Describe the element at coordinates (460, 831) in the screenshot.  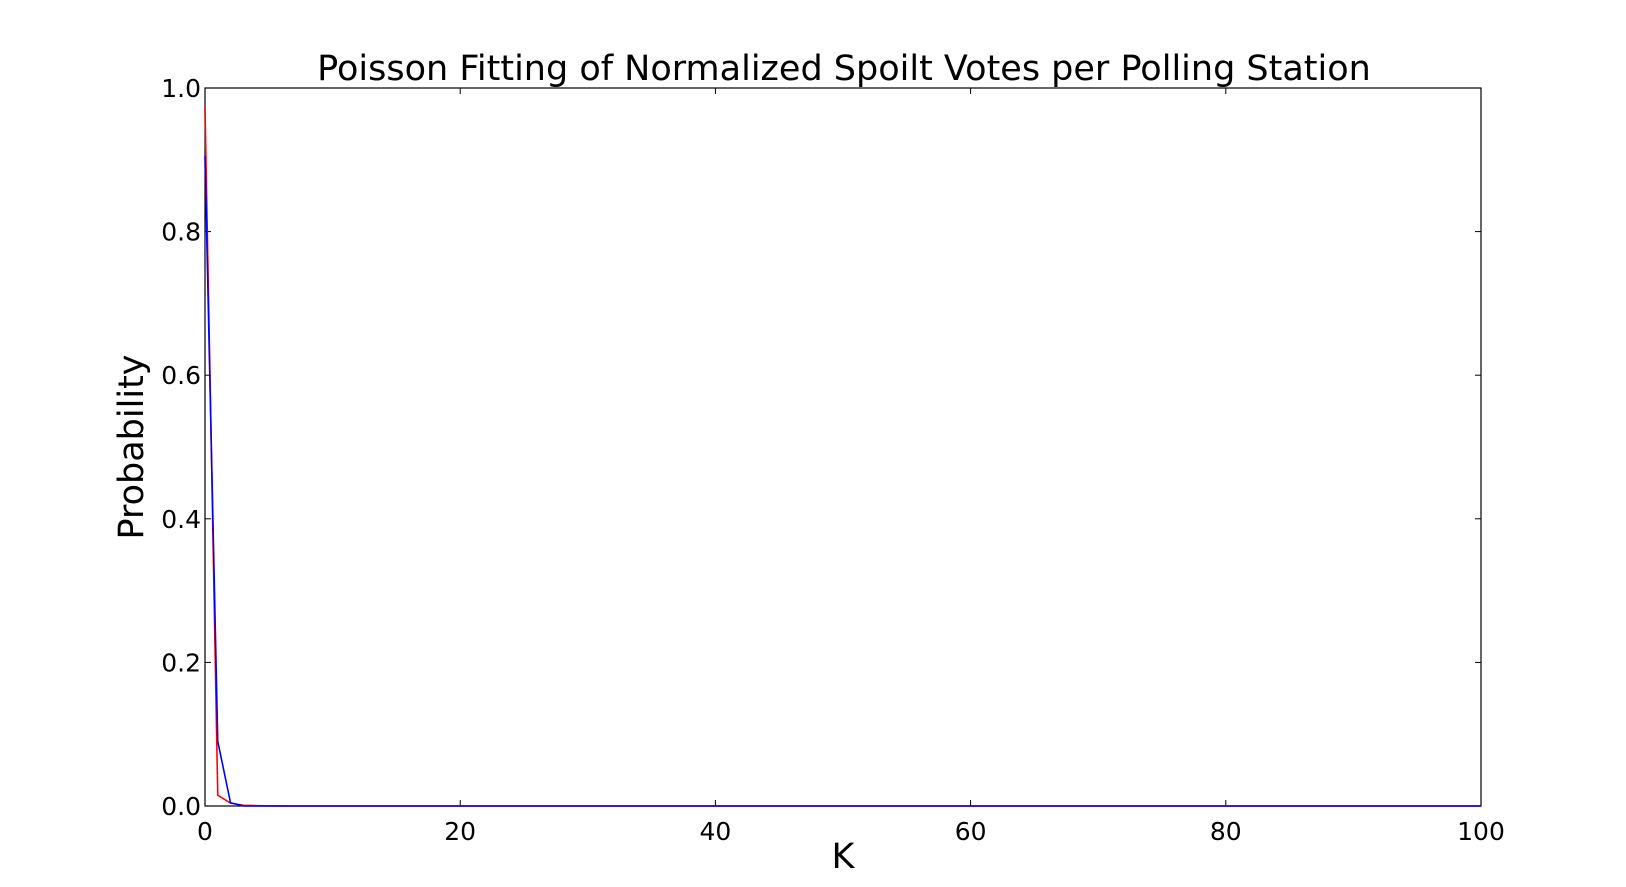
I see `x-tick-label: 20` at that location.